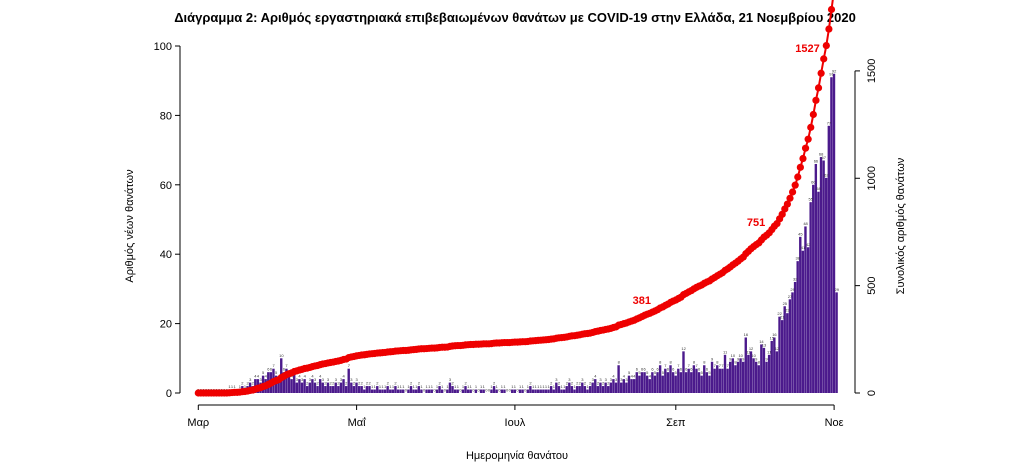 The width and height of the screenshot is (1024, 476). What do you see at coordinates (733, 355) in the screenshot?
I see `bar-value-label: 10` at bounding box center [733, 355].